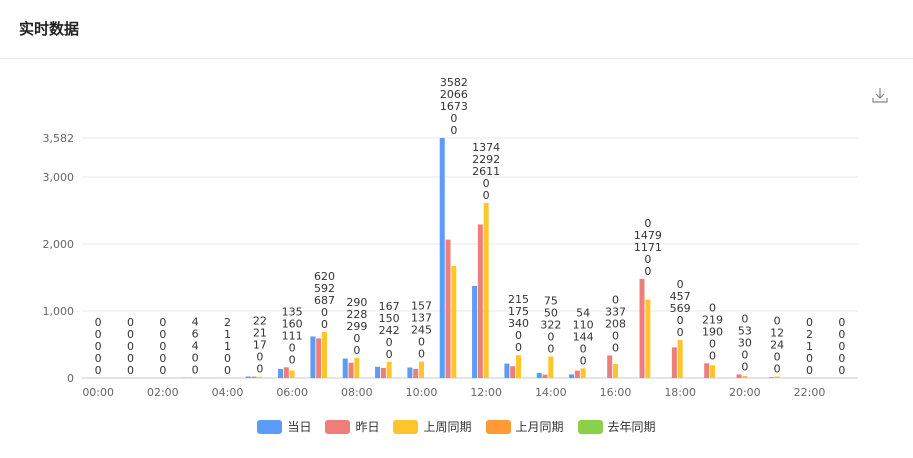  I want to click on legend-label: 上月同期, so click(539, 427).